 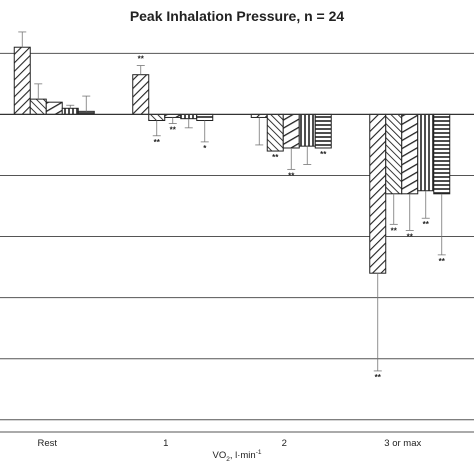 I want to click on x-axis-label-sep: , l·min, so click(x=242, y=456).